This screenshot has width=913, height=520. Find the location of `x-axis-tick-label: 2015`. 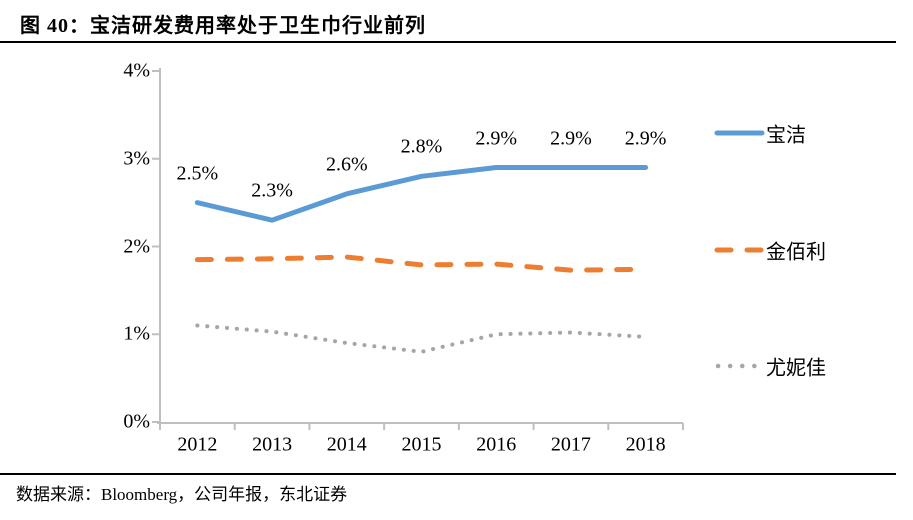

x-axis-tick-label: 2015 is located at coordinates (421, 444).